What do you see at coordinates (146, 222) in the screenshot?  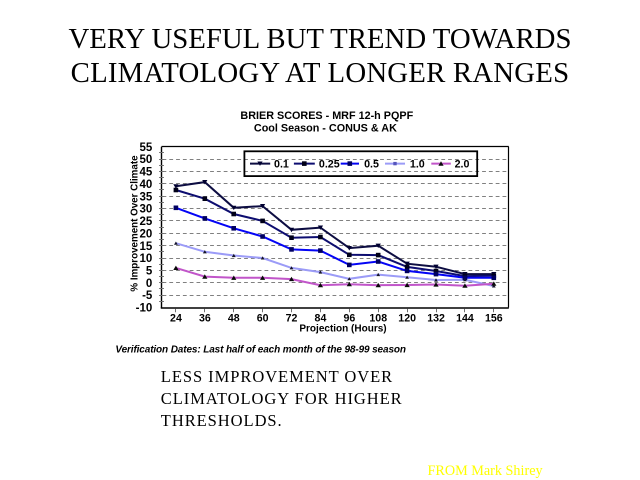 I see `svg-text: 25` at bounding box center [146, 222].